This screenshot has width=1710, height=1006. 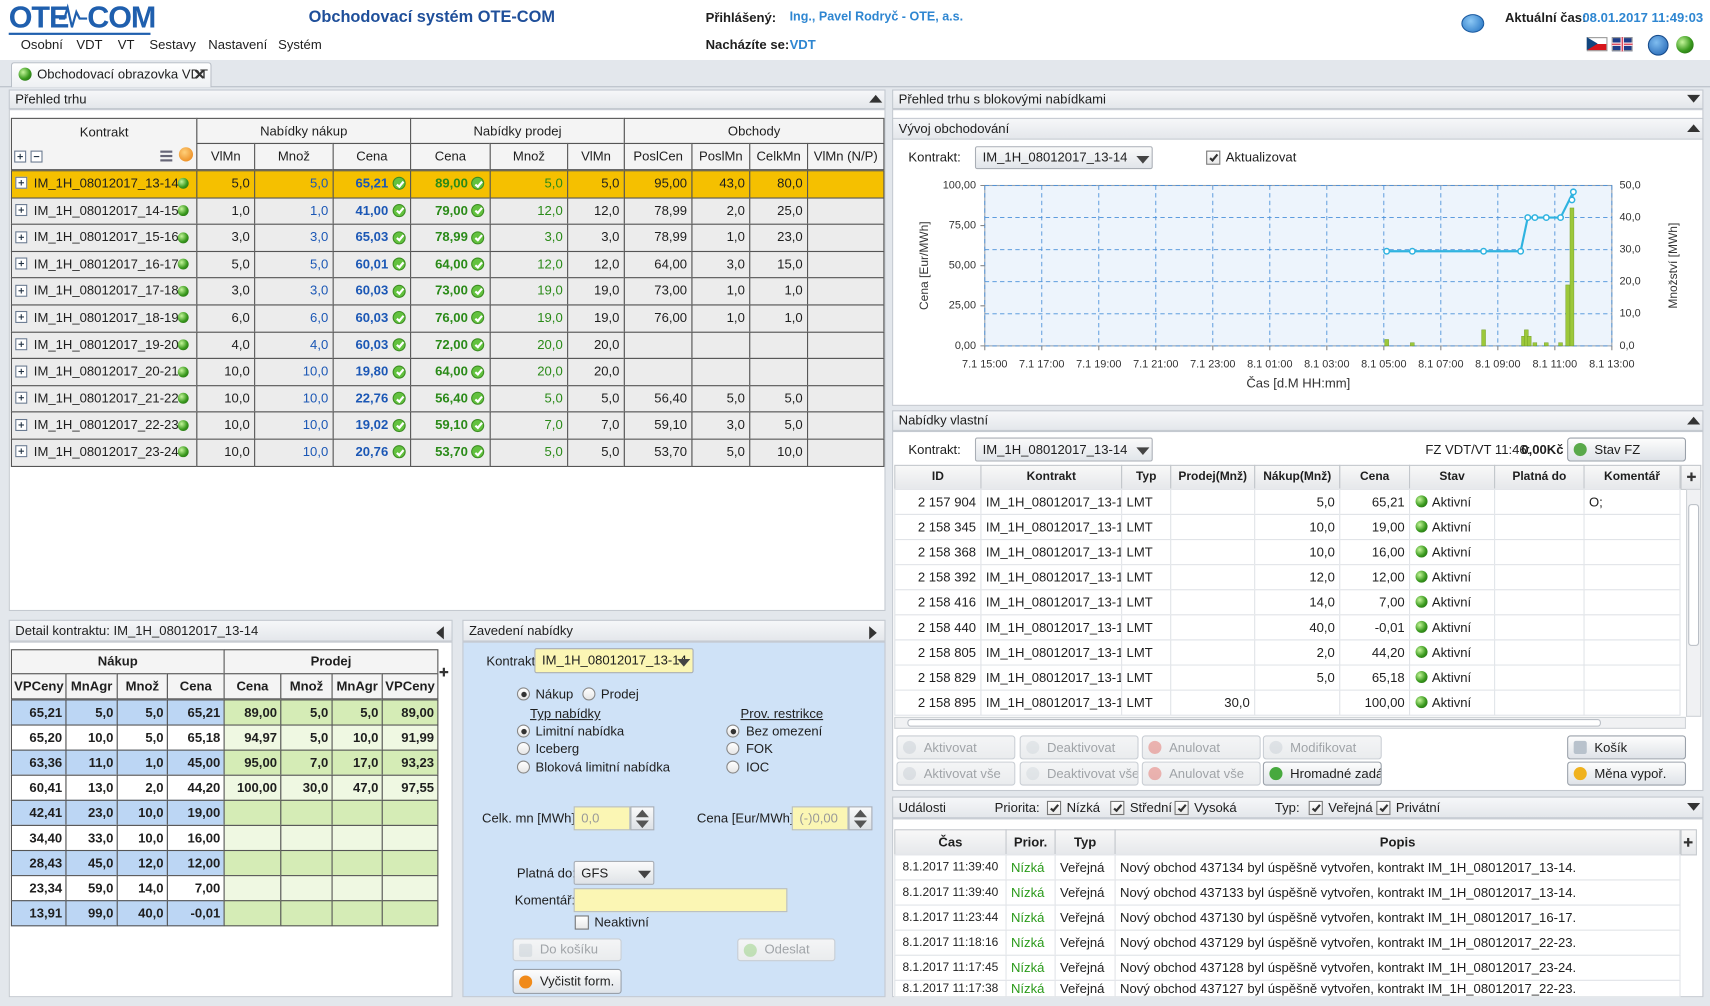 What do you see at coordinates (567, 950) in the screenshot?
I see `basket-button: Do košíku` at bounding box center [567, 950].